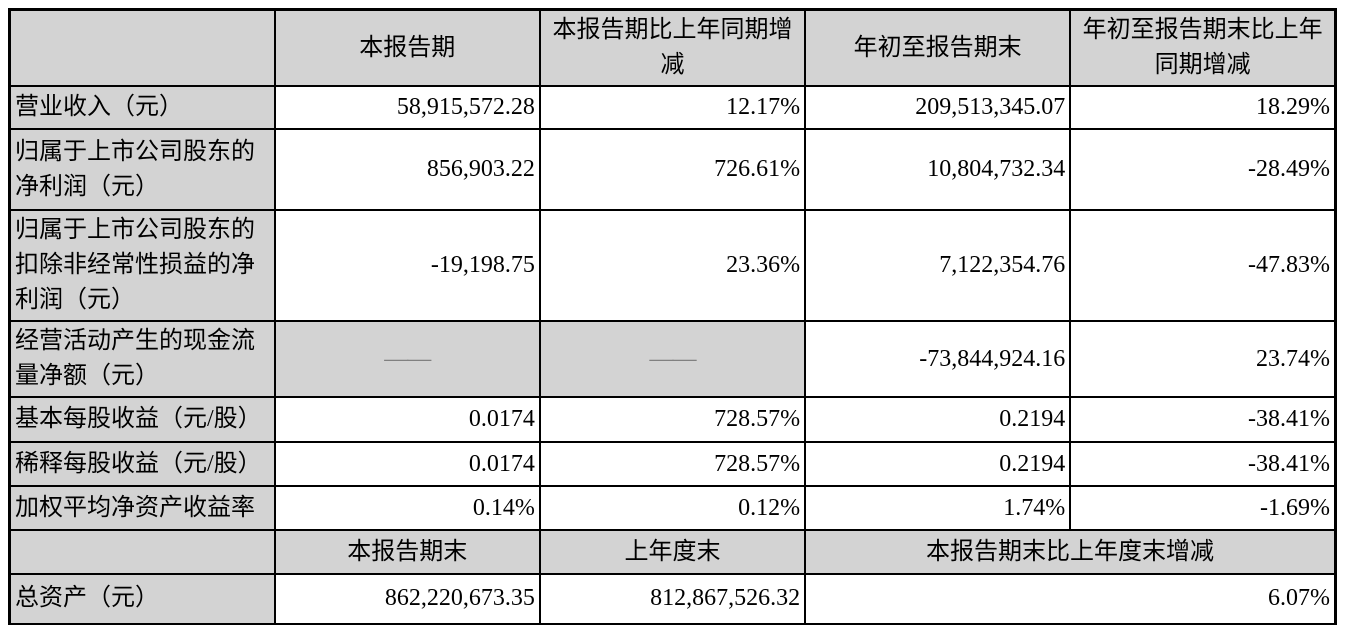  I want to click on cell-period-dash: ——, so click(407, 359).